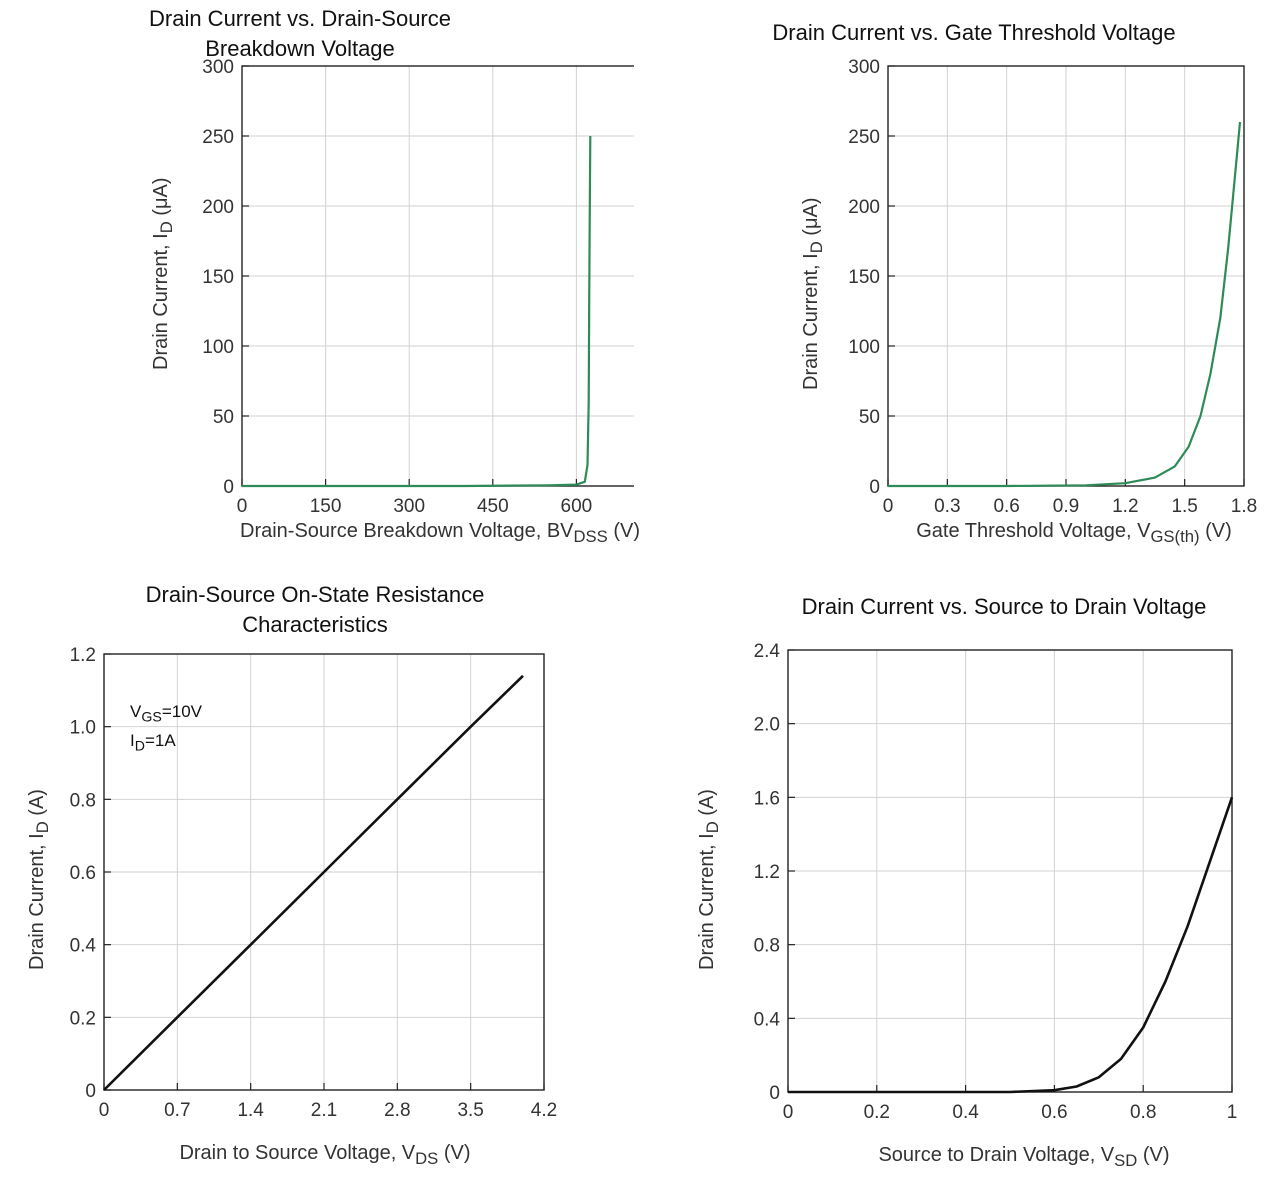 Image resolution: width=1268 pixels, height=1179 pixels. I want to click on x-tick-label: 1.8, so click(1244, 506).